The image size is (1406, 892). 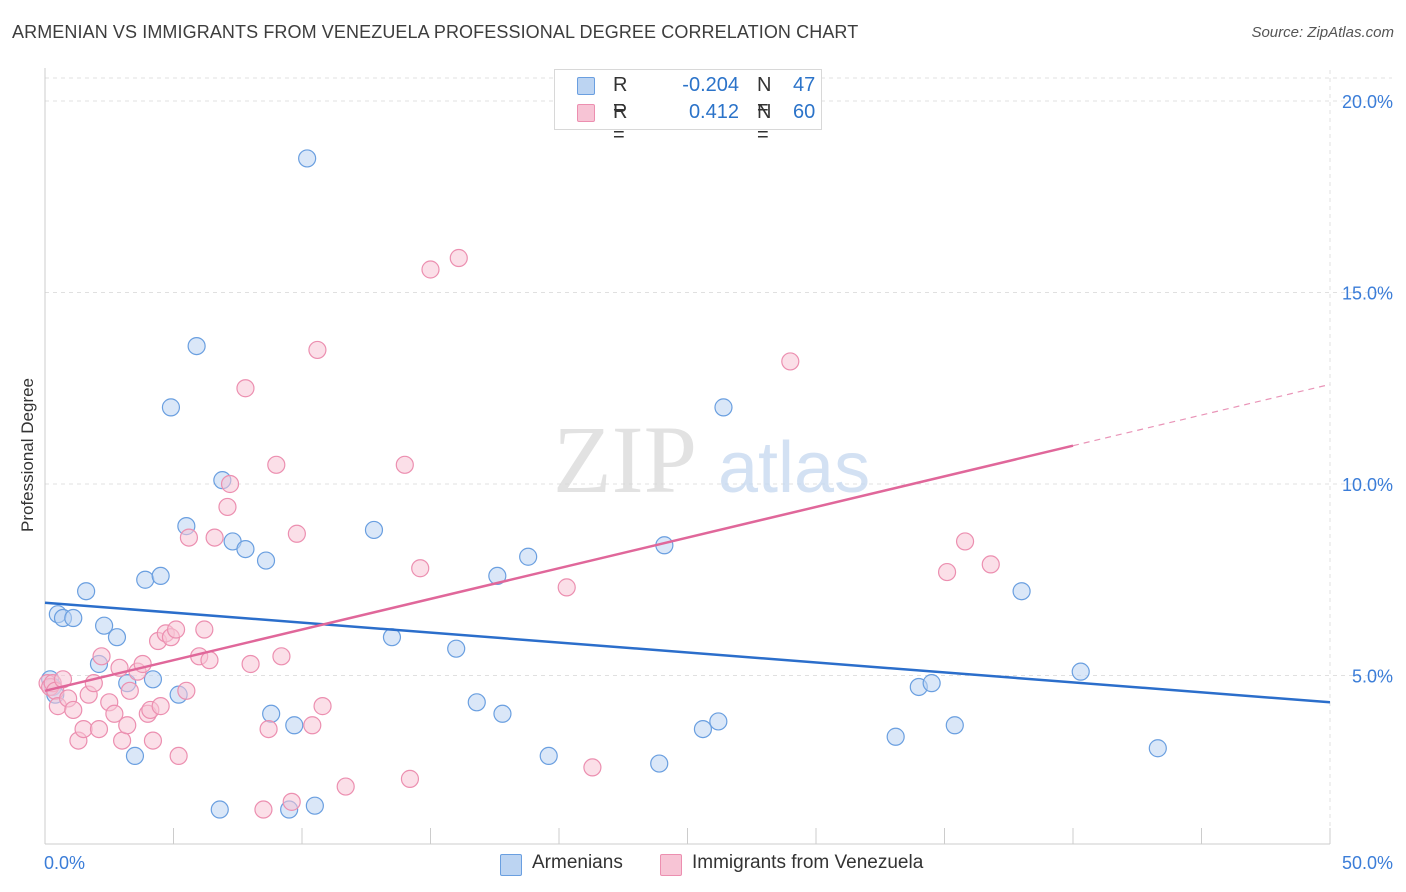 I want to click on legend-swatch-armenians, so click(x=586, y=86).